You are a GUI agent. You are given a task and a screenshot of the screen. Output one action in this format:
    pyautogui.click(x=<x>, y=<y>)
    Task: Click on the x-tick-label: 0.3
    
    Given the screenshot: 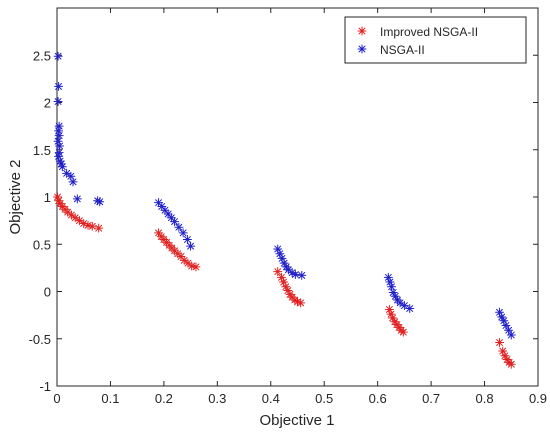 What is the action you would take?
    pyautogui.click(x=217, y=398)
    